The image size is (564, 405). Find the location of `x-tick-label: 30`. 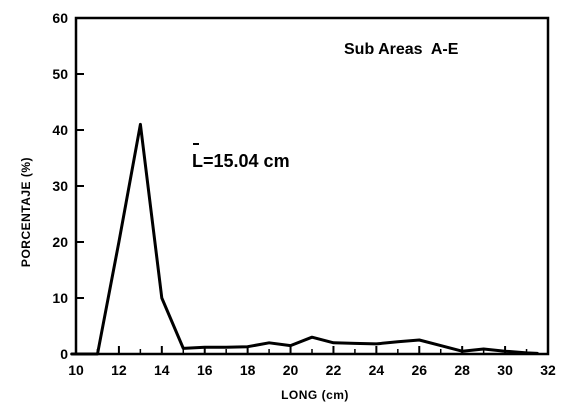

x-tick-label: 30 is located at coordinates (505, 370).